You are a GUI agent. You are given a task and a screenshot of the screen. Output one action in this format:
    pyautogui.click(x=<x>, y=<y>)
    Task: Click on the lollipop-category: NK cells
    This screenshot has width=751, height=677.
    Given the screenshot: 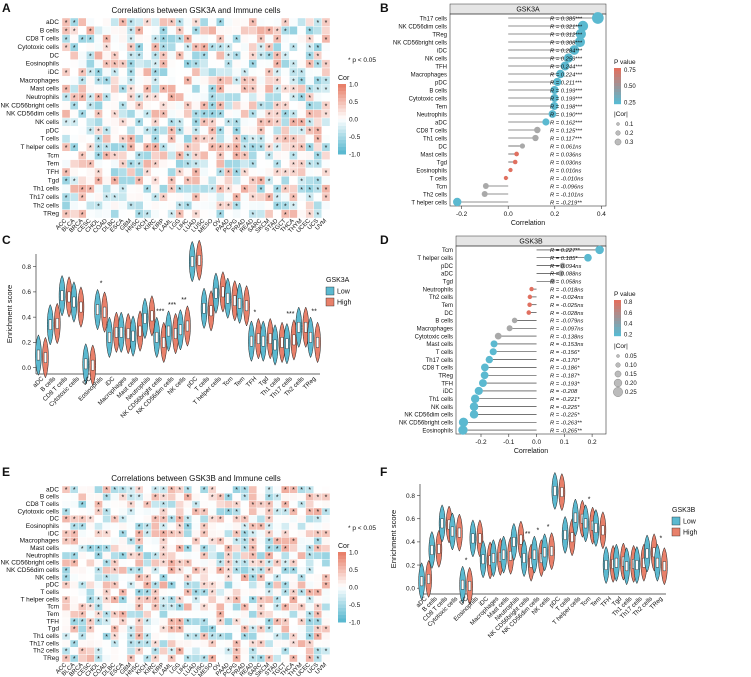 What is the action you would take?
    pyautogui.click(x=442, y=408)
    